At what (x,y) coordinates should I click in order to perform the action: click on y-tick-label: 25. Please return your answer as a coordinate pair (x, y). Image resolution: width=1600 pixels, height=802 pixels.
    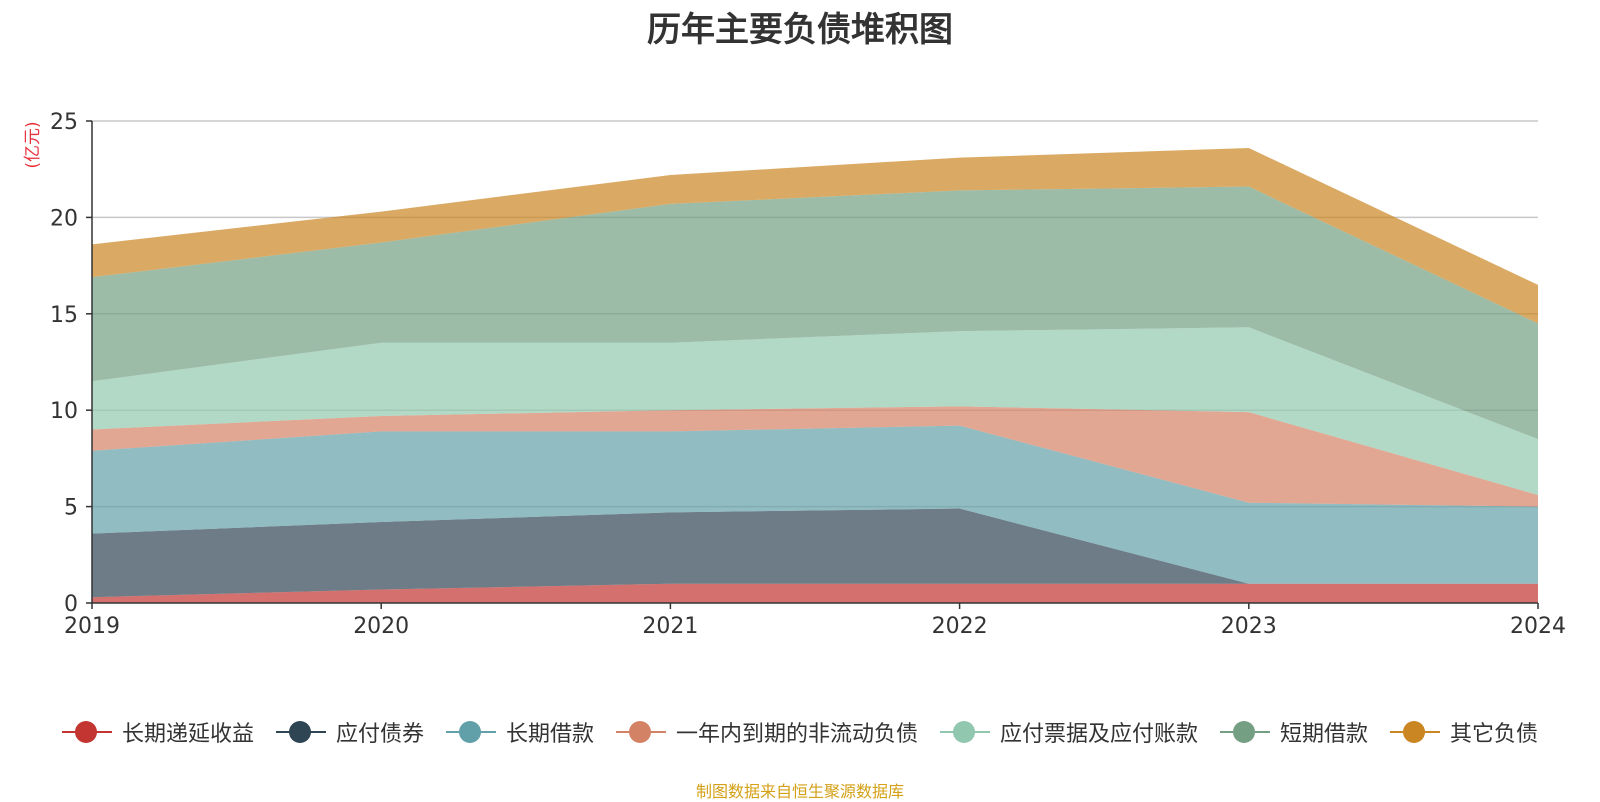
    Looking at the image, I should click on (64, 122).